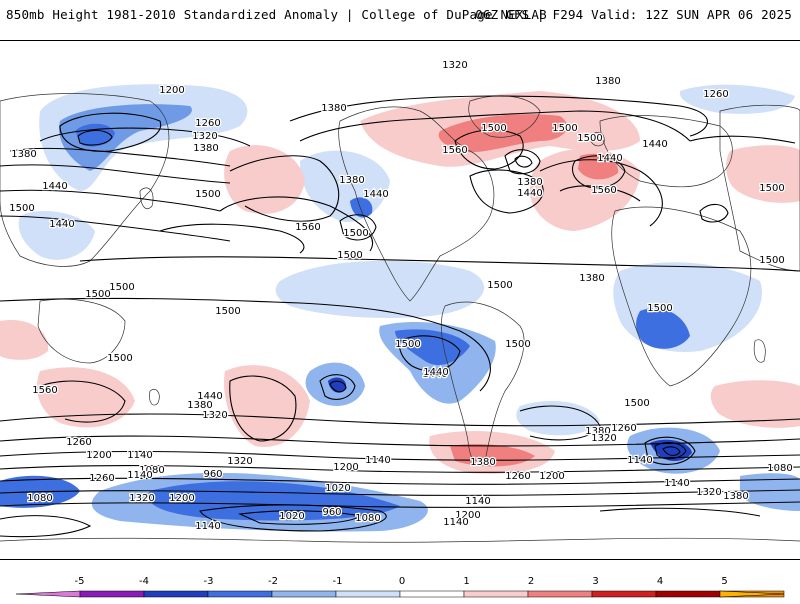 The image size is (800, 604). Describe the element at coordinates (663, 328) in the screenshot. I see `anomaly-blue-africa-core` at that location.